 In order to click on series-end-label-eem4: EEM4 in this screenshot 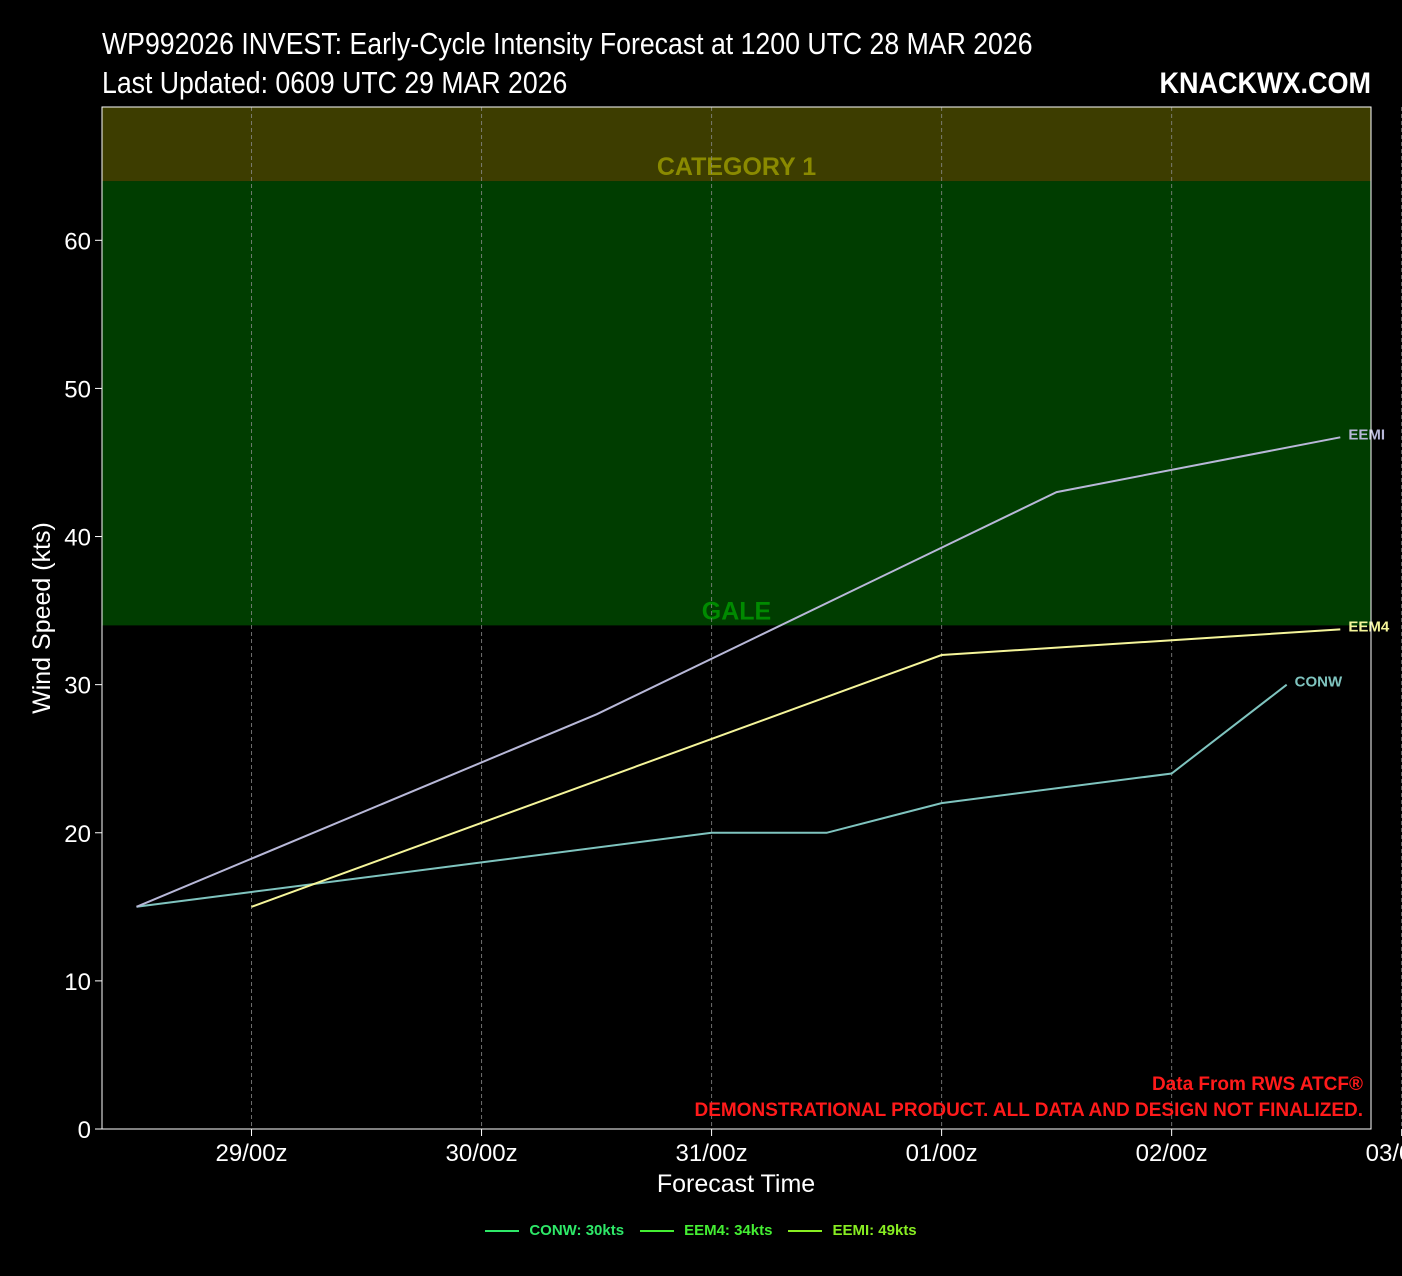, I will do `click(1369, 626)`.